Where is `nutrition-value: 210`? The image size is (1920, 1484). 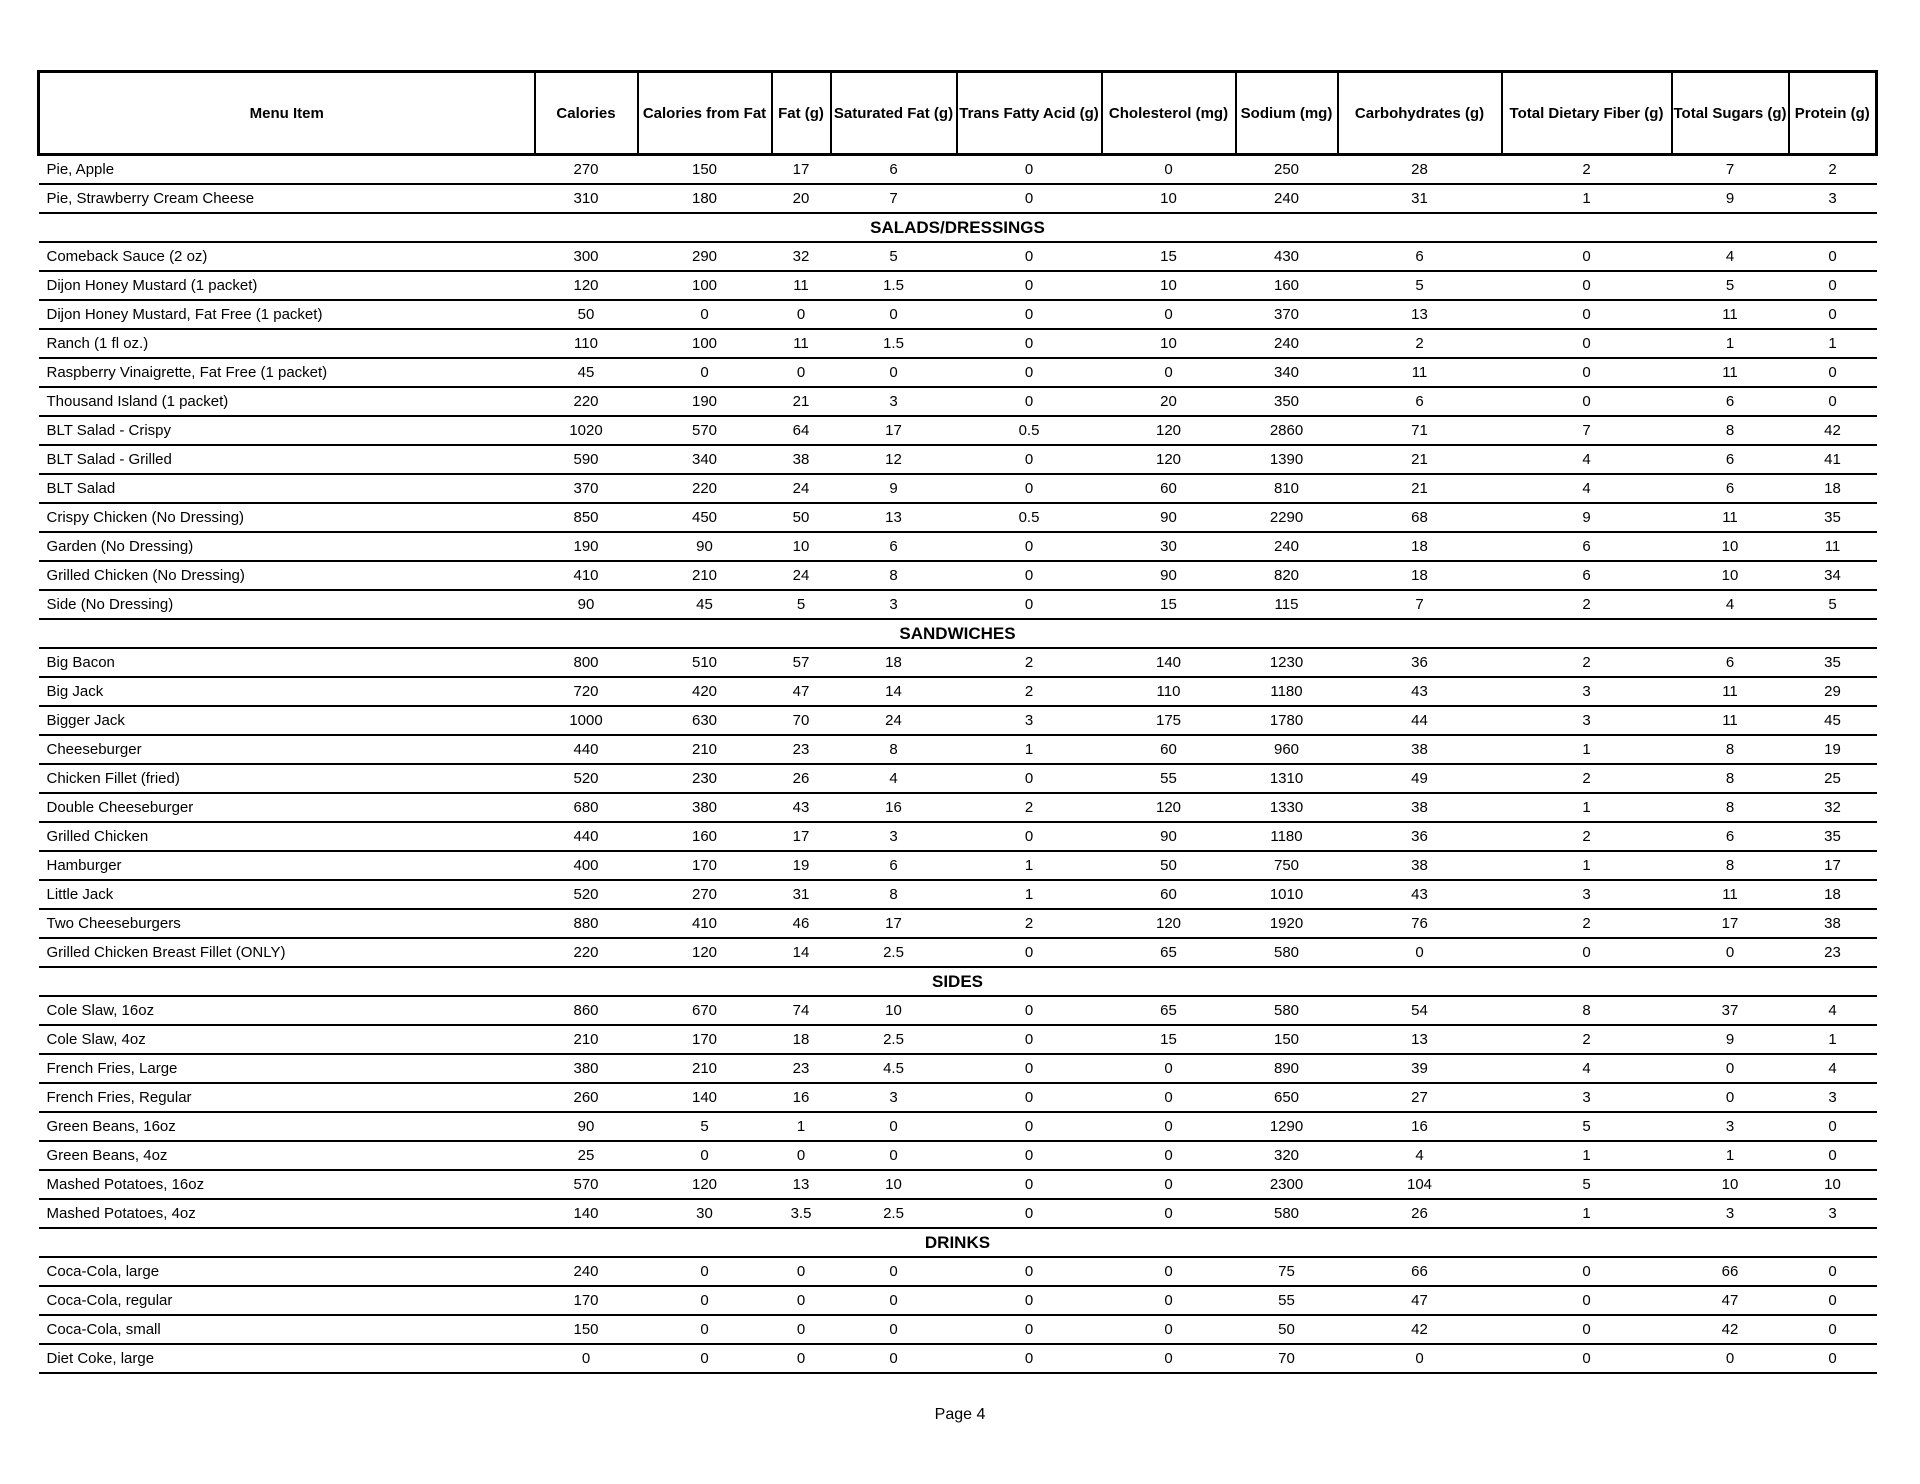
nutrition-value: 210 is located at coordinates (704, 576).